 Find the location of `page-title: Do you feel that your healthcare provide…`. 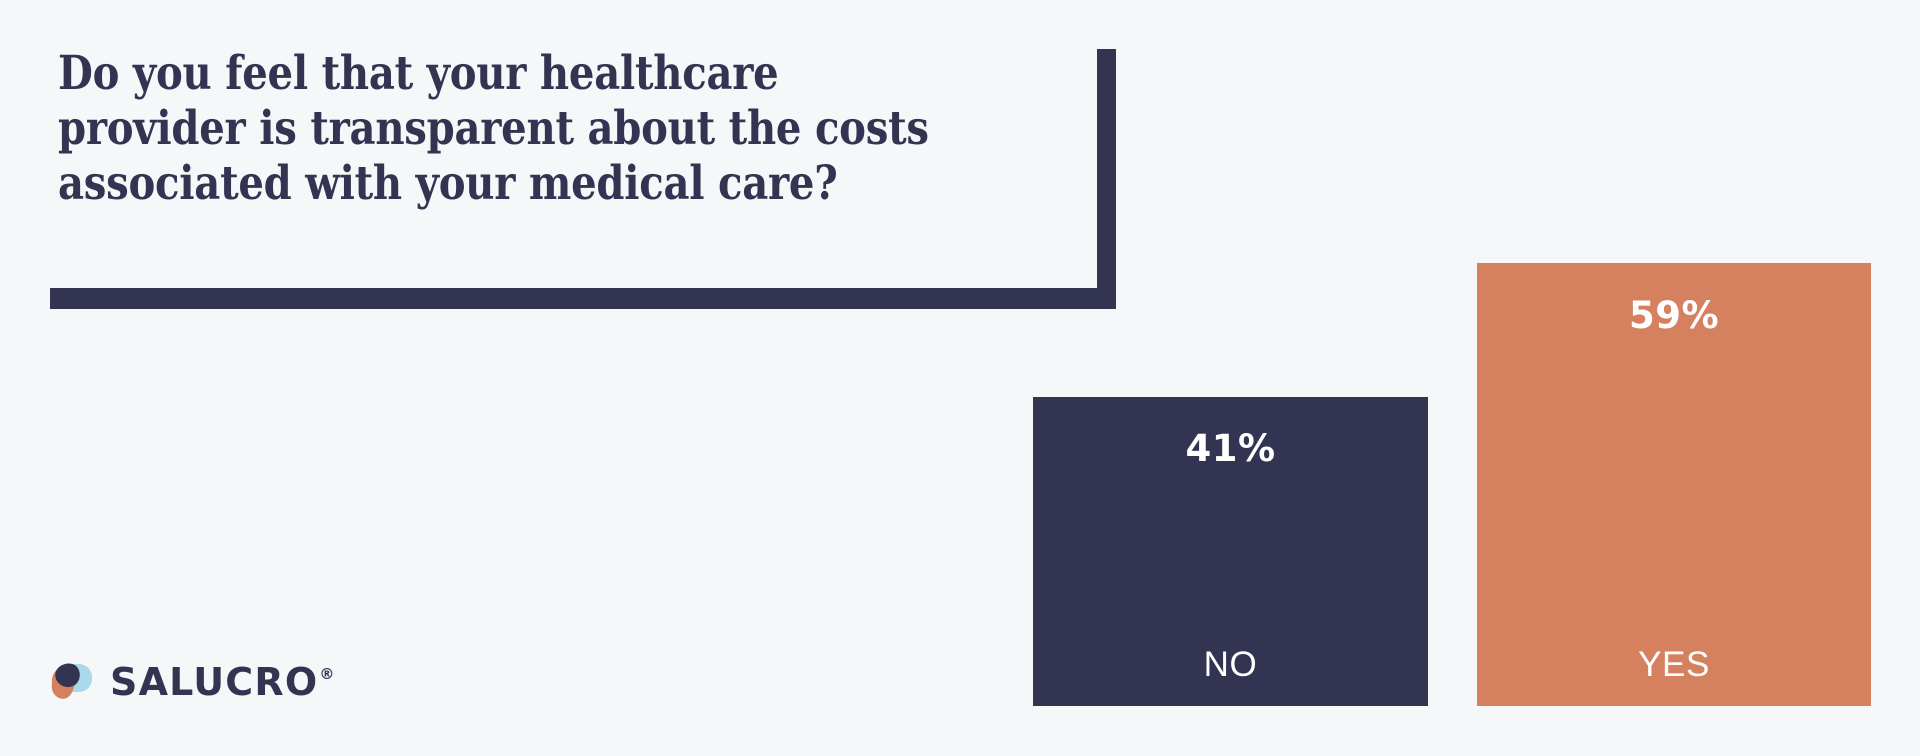

page-title: Do you feel that your healthcare provide… is located at coordinates (493, 128).